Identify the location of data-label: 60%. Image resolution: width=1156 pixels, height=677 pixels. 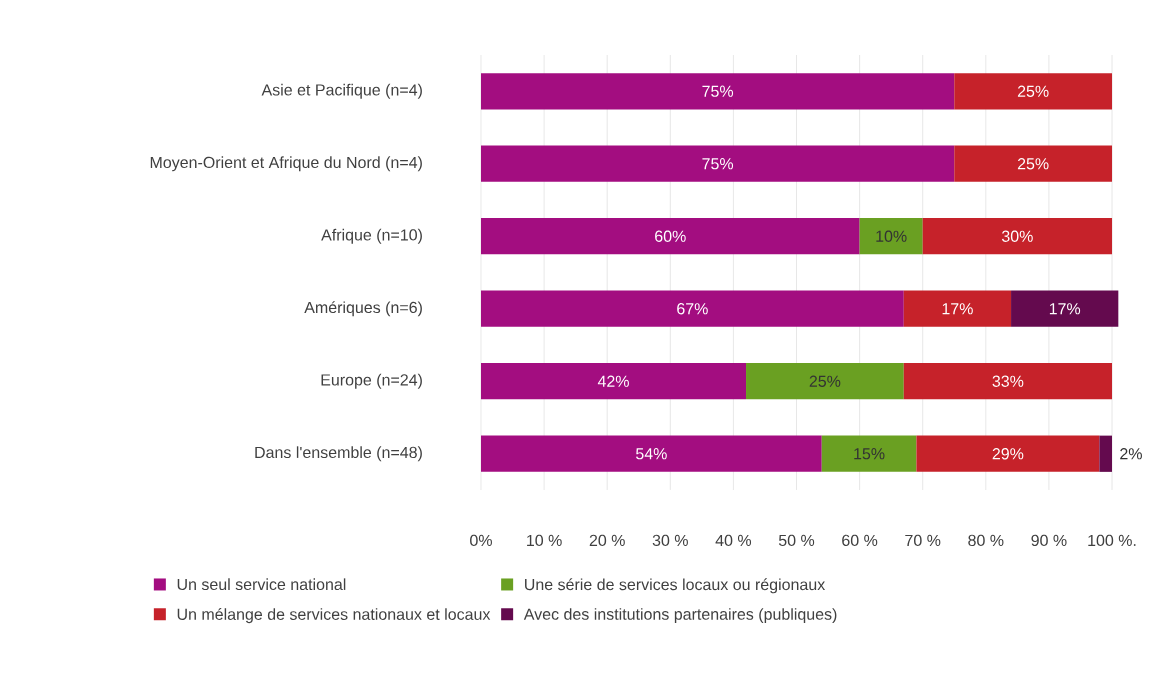
(670, 236).